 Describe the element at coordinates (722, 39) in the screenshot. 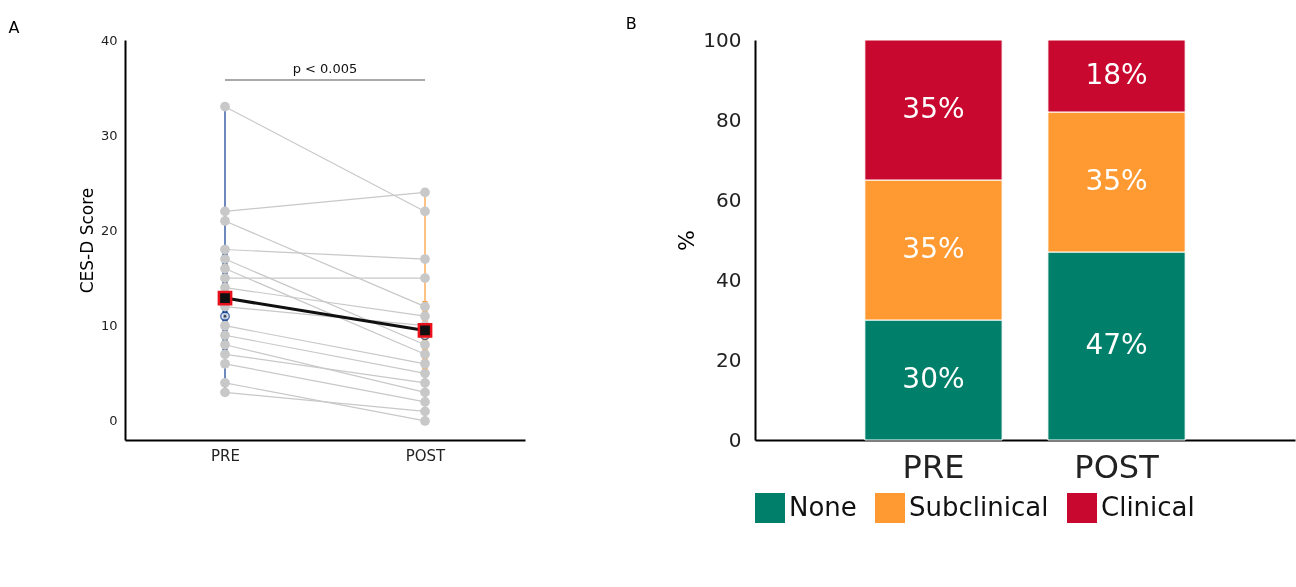

I see `y-tick-label: 100` at that location.